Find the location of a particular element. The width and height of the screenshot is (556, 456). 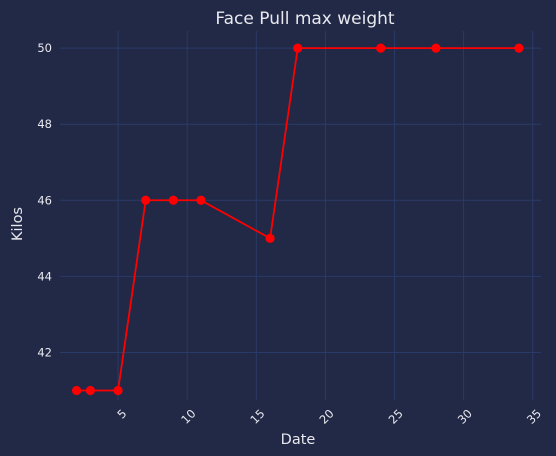

y-tick-label: 44 is located at coordinates (44, 276).